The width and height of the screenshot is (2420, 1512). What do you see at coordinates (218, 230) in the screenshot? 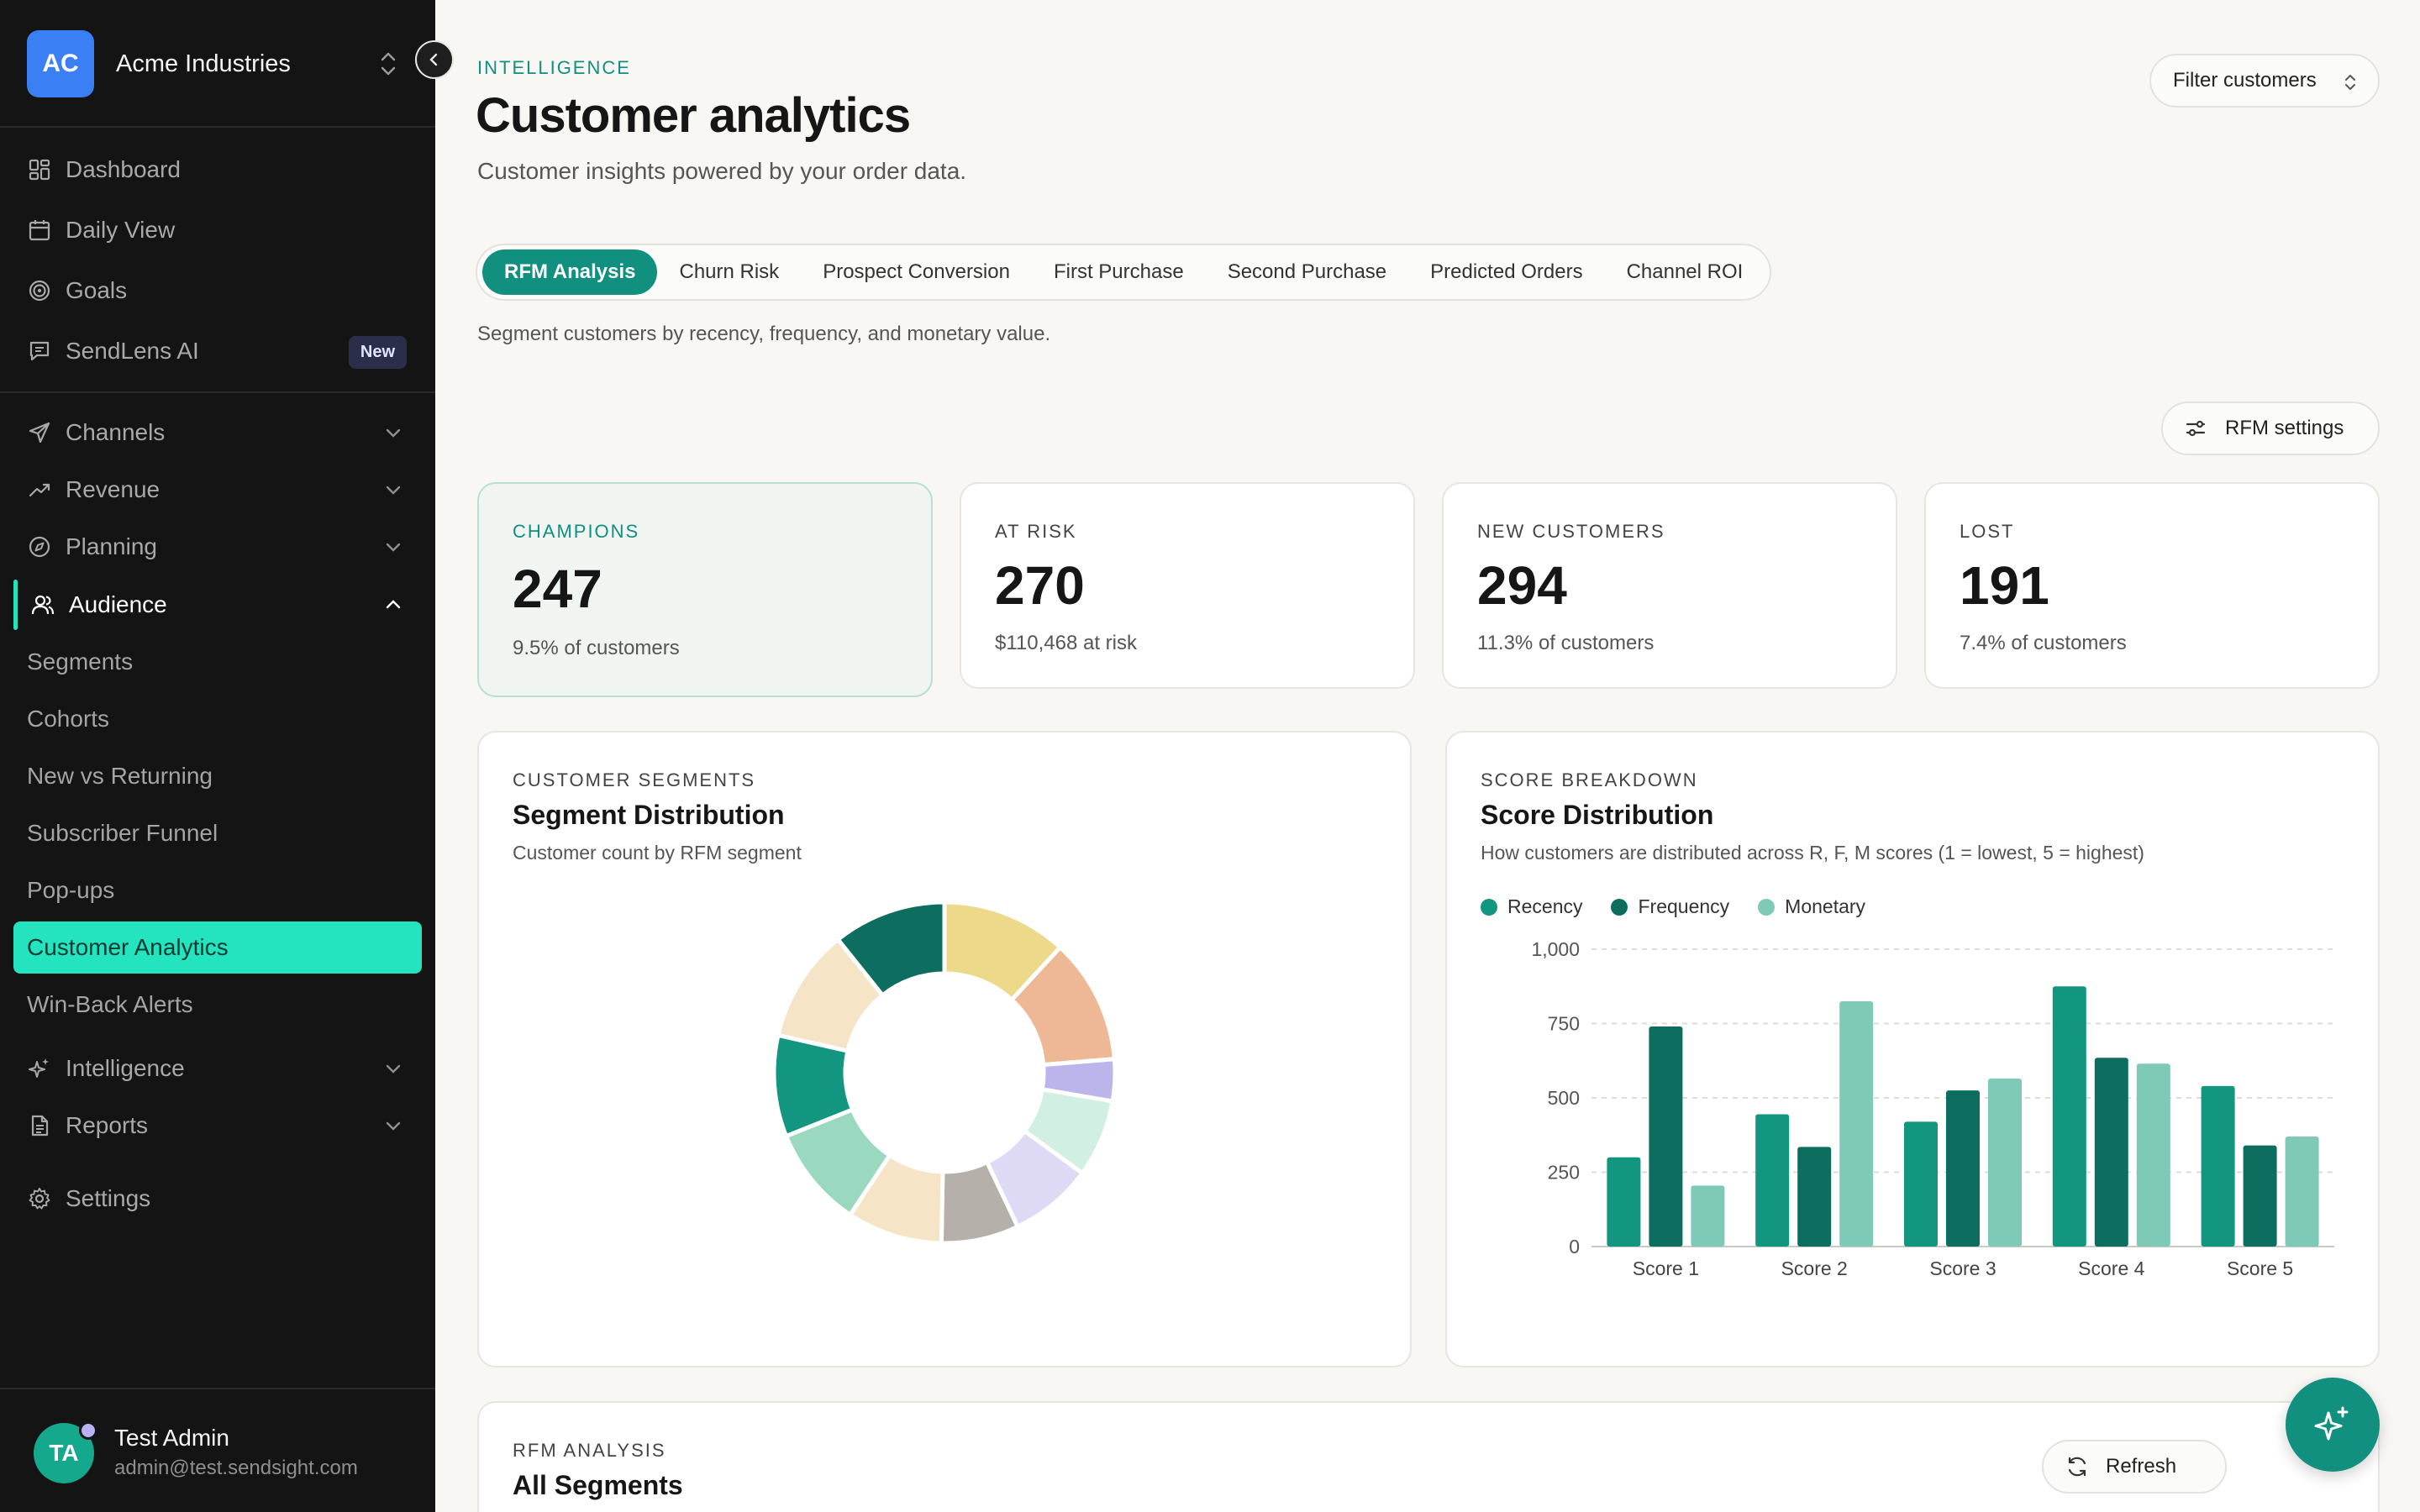
I see `nav-daily-view: Daily View` at bounding box center [218, 230].